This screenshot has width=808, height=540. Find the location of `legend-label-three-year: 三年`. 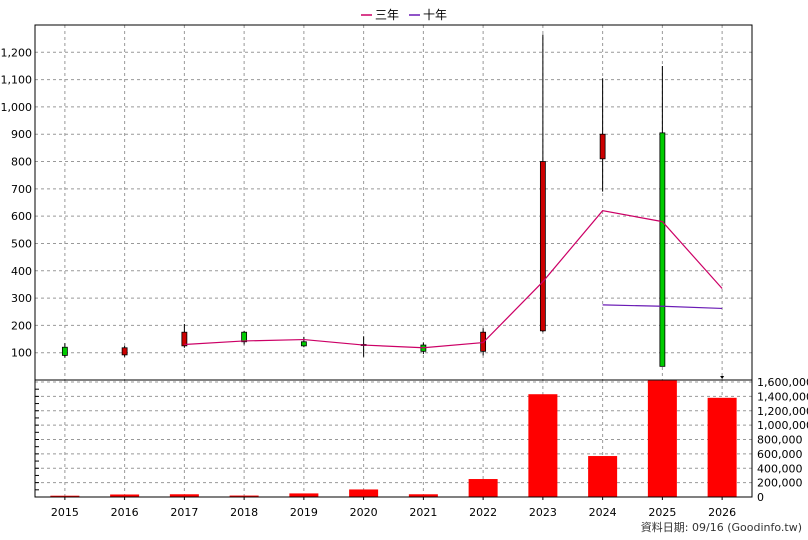

legend-label-three-year: 三年 is located at coordinates (387, 15).